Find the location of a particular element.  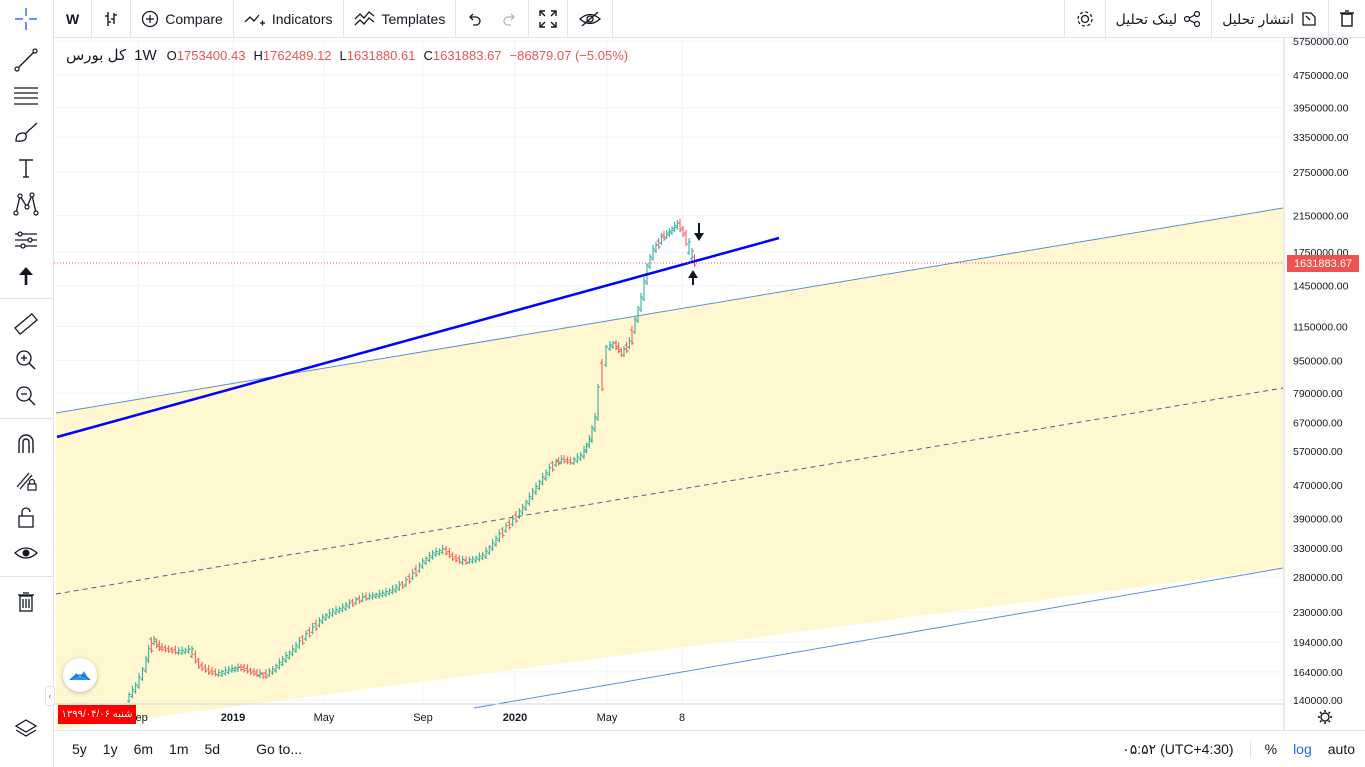

symbol-button: W is located at coordinates (73, 19).